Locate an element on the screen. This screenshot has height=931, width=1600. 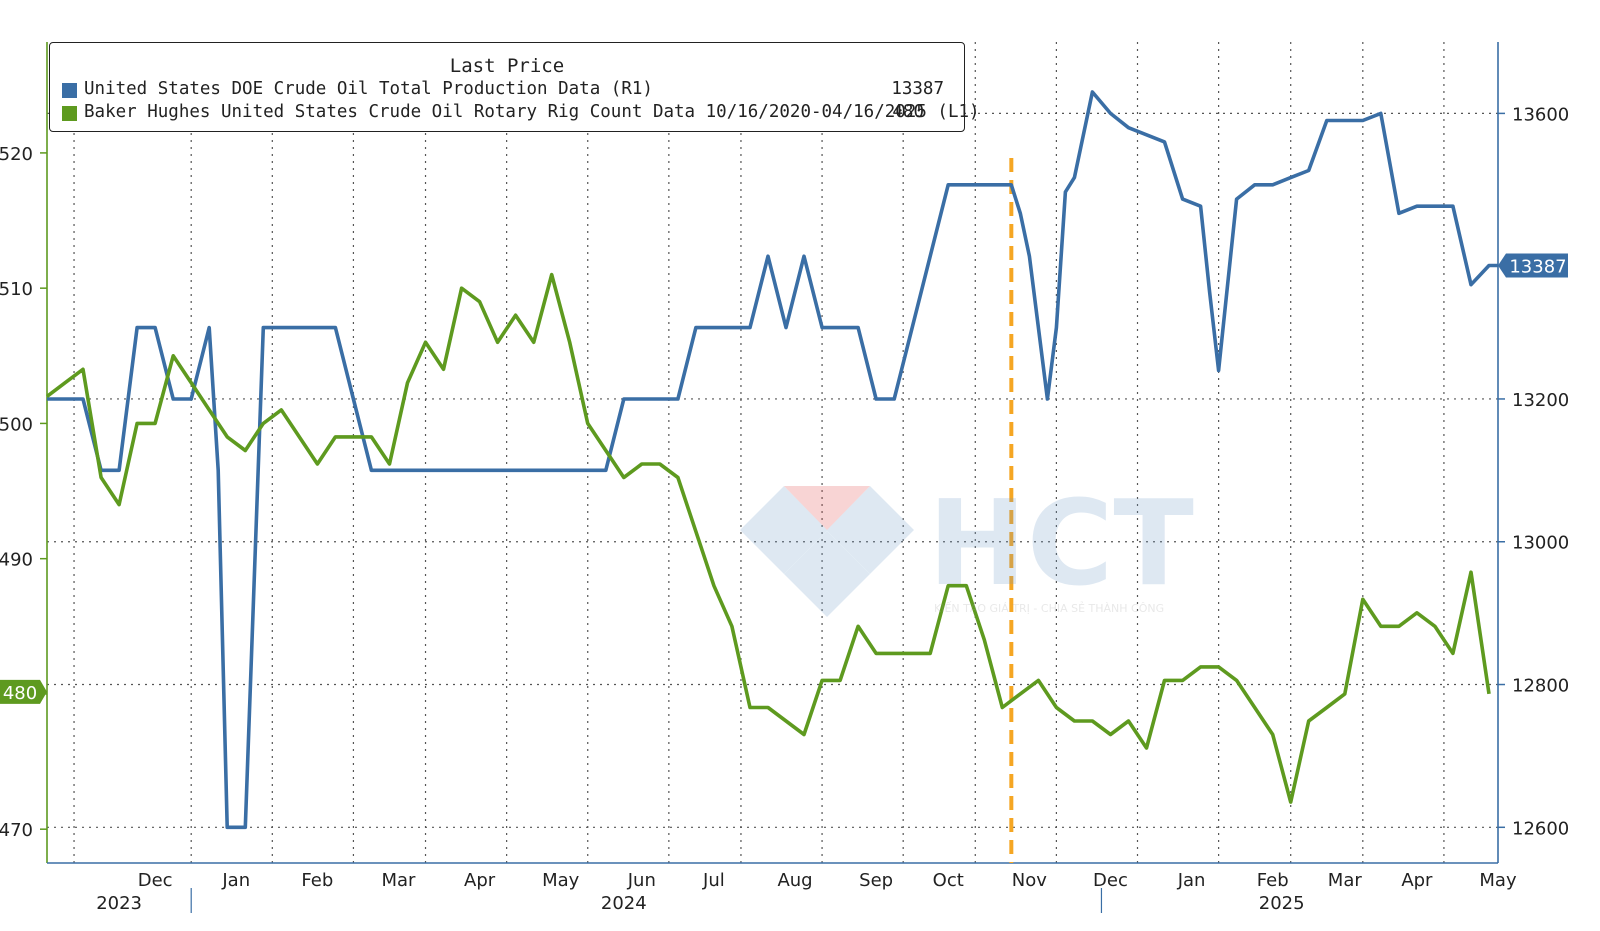
x-axis-year-label: 2025 is located at coordinates (1282, 903).